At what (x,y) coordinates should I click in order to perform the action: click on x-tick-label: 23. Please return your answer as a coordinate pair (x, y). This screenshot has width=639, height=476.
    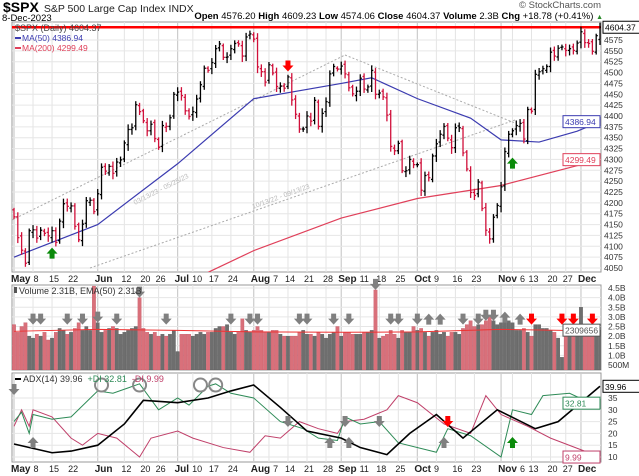
    Looking at the image, I should click on (476, 279).